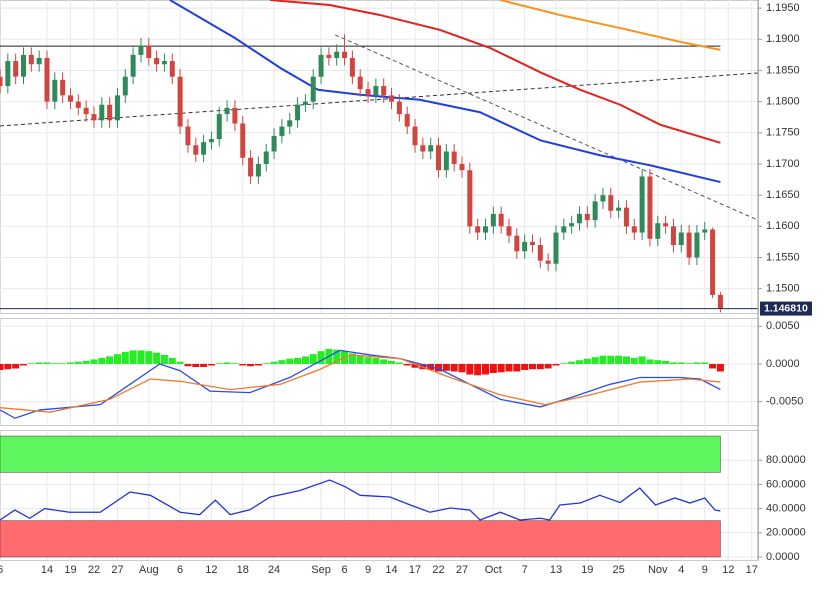  What do you see at coordinates (391, 570) in the screenshot?
I see `x-tick-label: 14` at bounding box center [391, 570].